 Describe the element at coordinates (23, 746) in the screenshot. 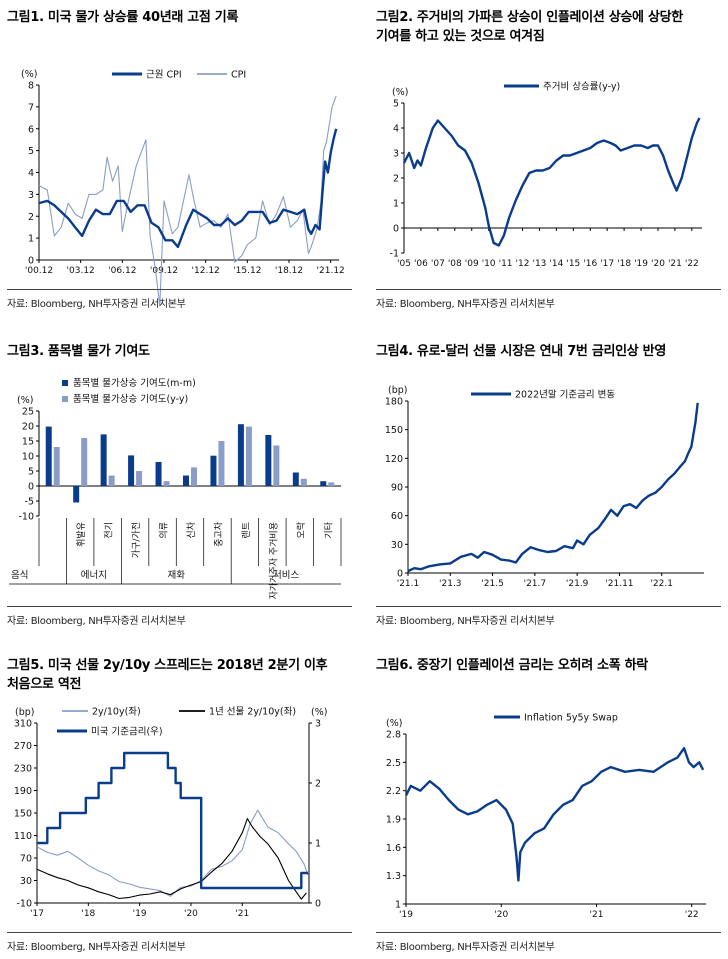

I see `y-tick-label: 270` at that location.